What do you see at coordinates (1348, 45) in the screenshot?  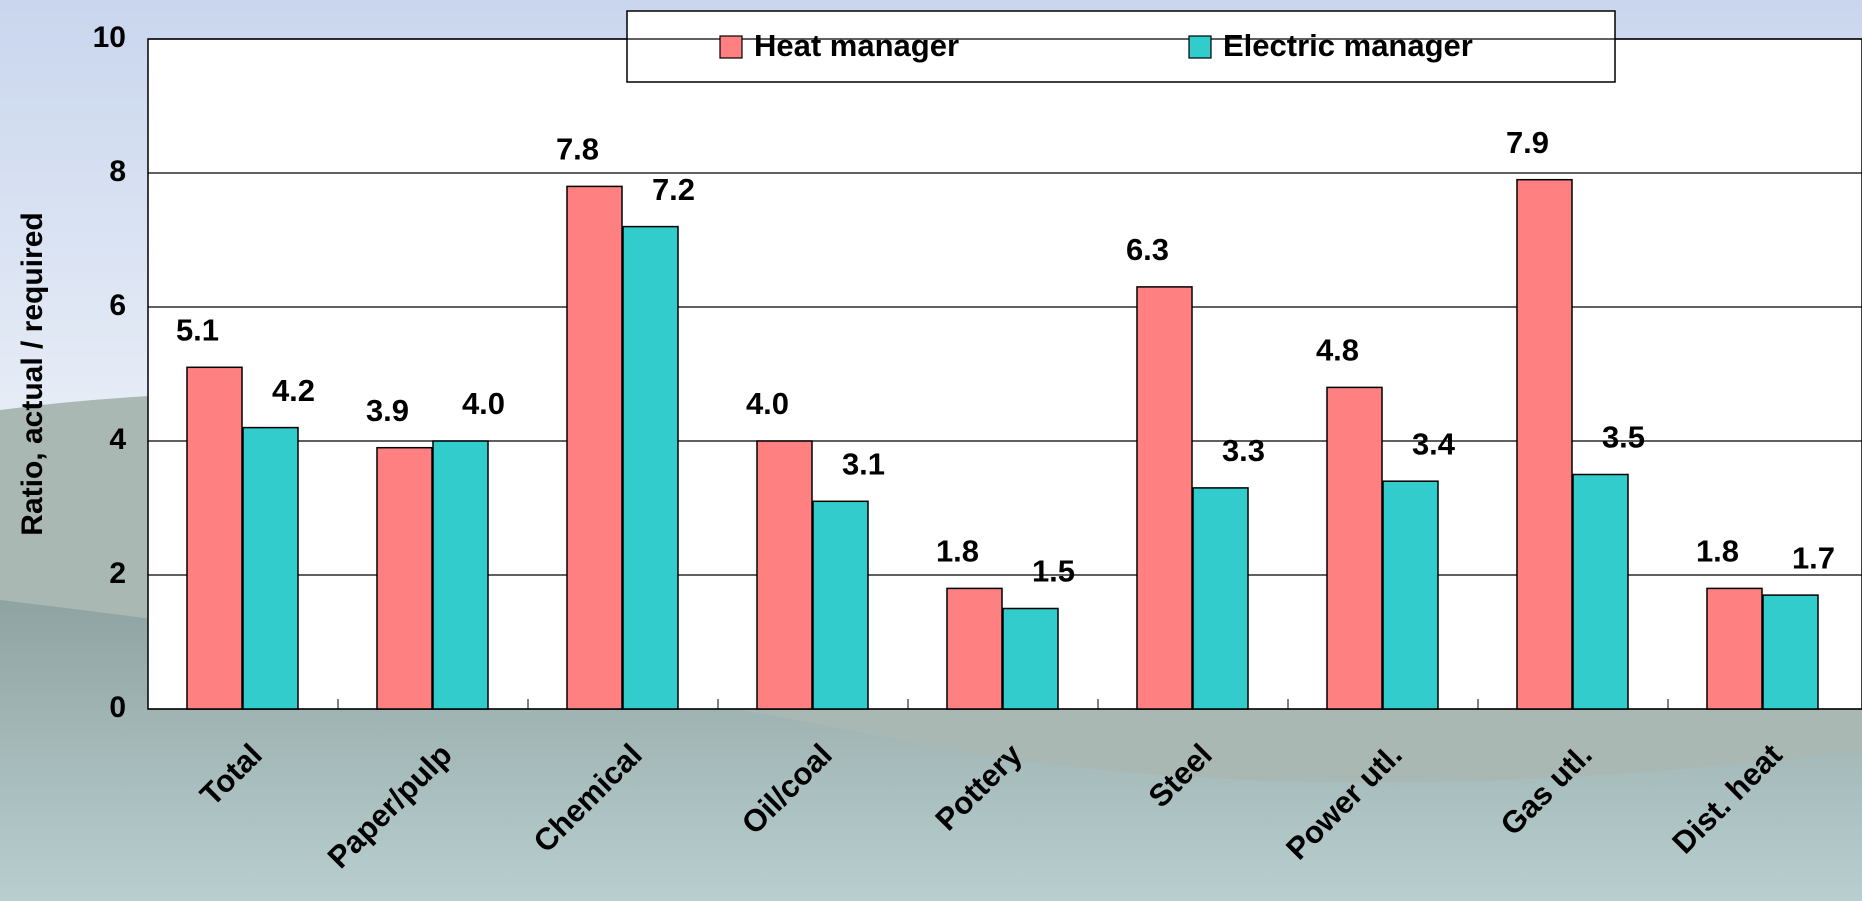 I see `legend-label: Electric manager` at bounding box center [1348, 45].